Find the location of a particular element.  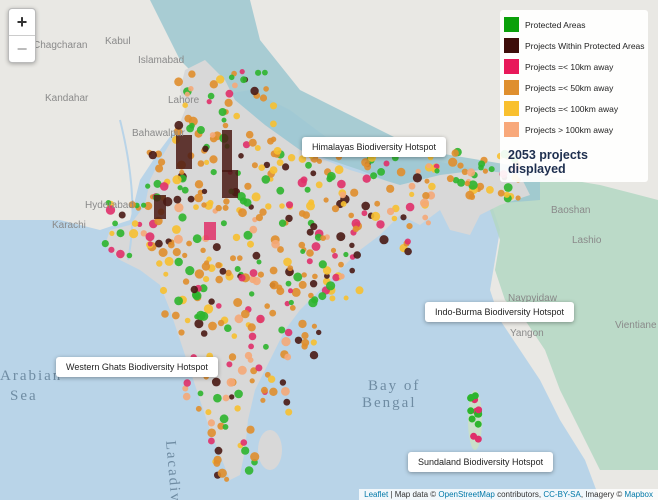

hotspot-label-western-ghats: Western Ghats Biodiversity Hotspot is located at coordinates (137, 367).